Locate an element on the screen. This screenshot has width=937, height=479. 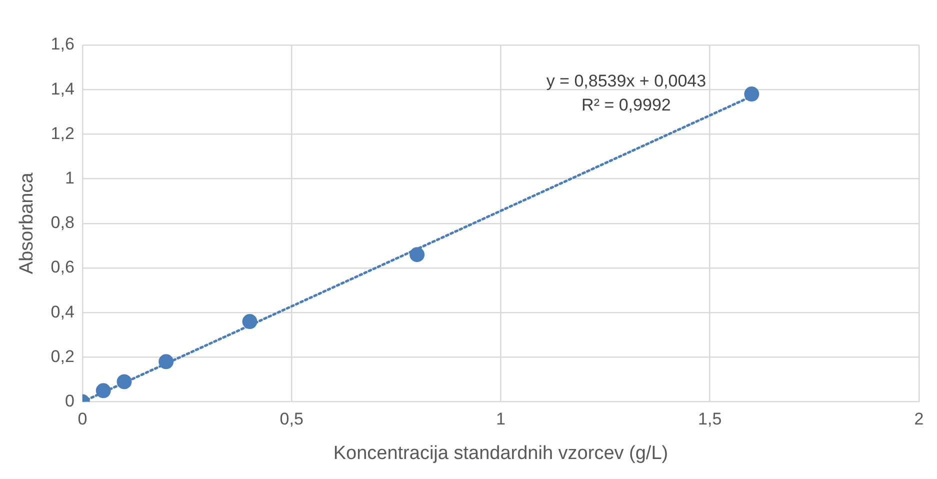
y-tick-label: 0,2 is located at coordinates (62, 356).